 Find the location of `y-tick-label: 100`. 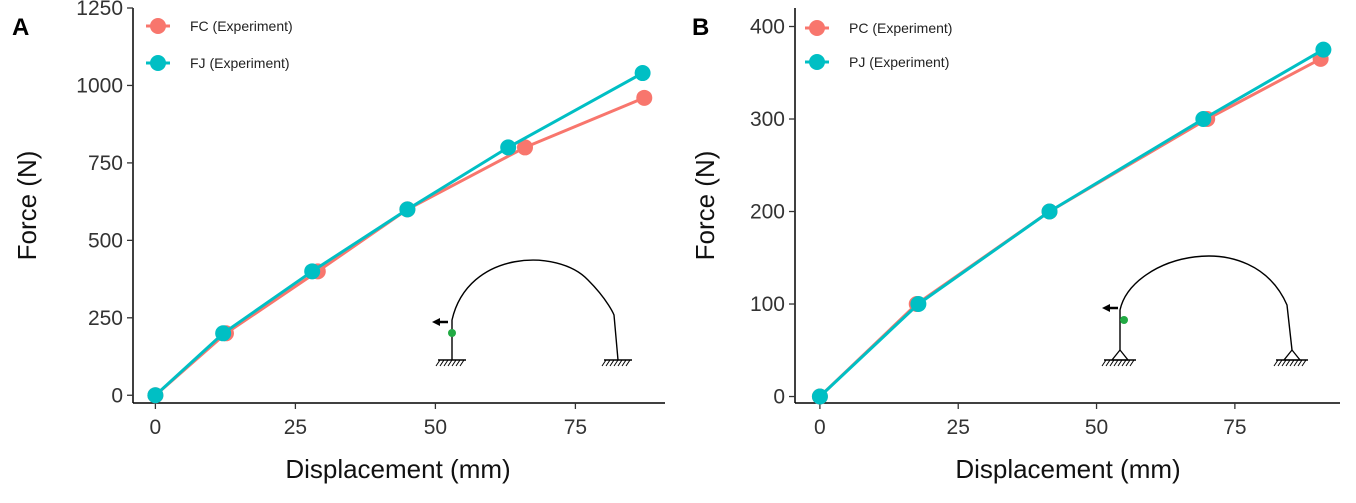

y-tick-label: 100 is located at coordinates (767, 304).